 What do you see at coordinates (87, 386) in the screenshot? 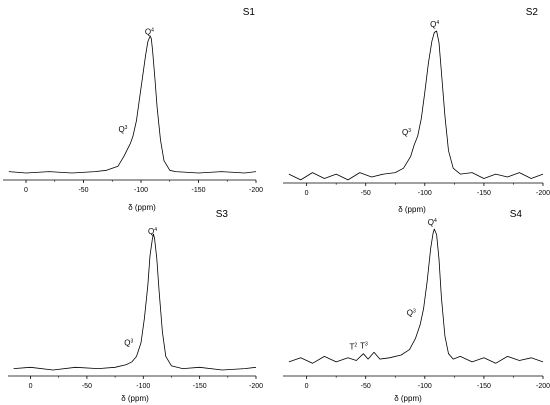
I see `panel-3-x-tick-label: -50` at bounding box center [87, 386].